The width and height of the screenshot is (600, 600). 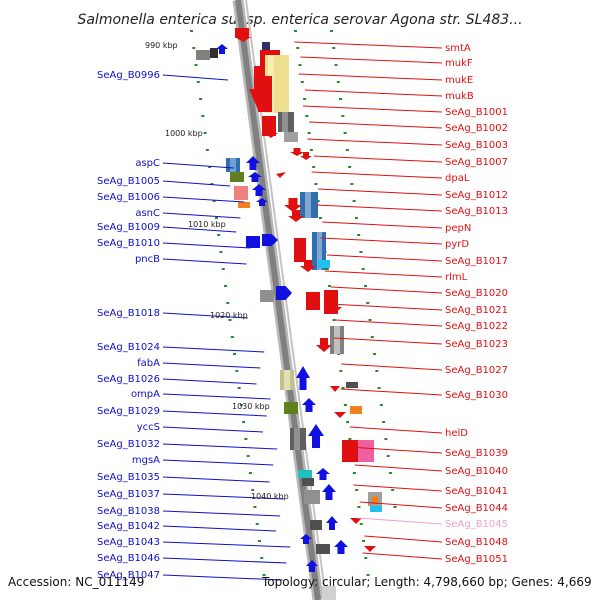 I want to click on gene-label-text: mukF, so click(x=459, y=63).